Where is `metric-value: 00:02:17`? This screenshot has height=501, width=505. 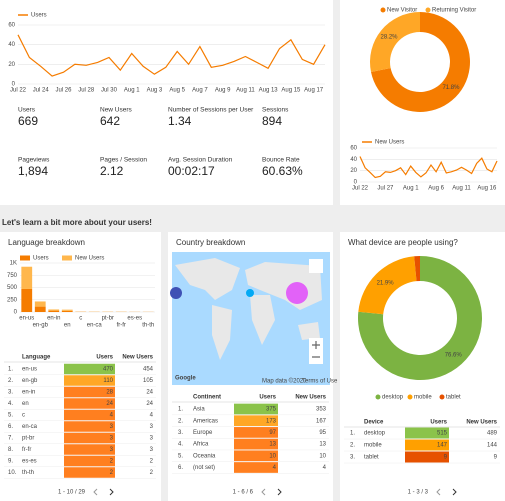
metric-value: 00:02:17 is located at coordinates (191, 171).